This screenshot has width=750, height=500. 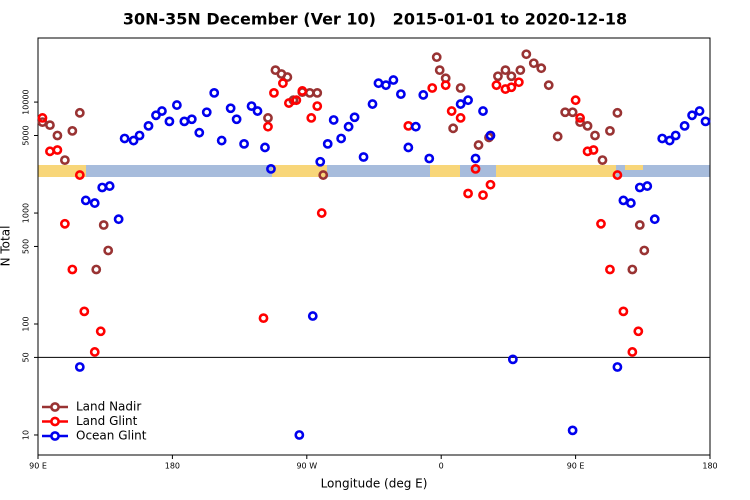 What do you see at coordinates (26, 435) in the screenshot?
I see `y-tick-label: 10` at bounding box center [26, 435].